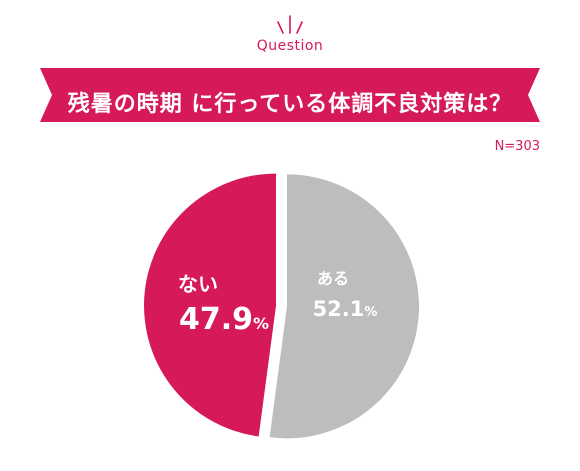 This screenshot has width=580, height=471. I want to click on chart-title: 残暑の時期 に行っている体調不良対策は？, so click(290, 104).